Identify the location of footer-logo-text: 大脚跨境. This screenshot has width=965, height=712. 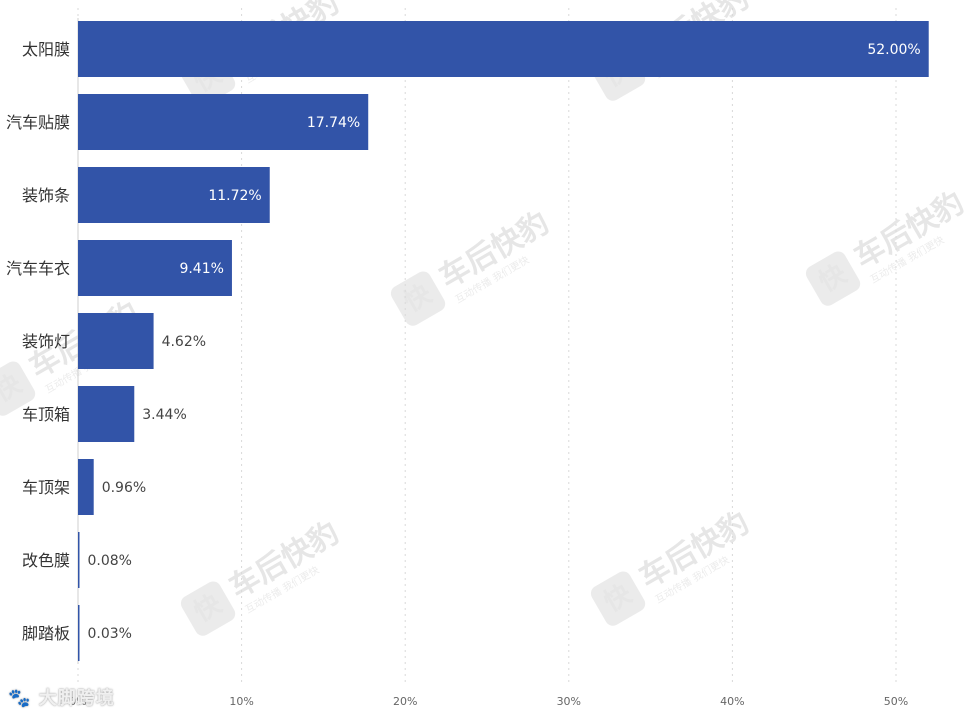
(76, 698).